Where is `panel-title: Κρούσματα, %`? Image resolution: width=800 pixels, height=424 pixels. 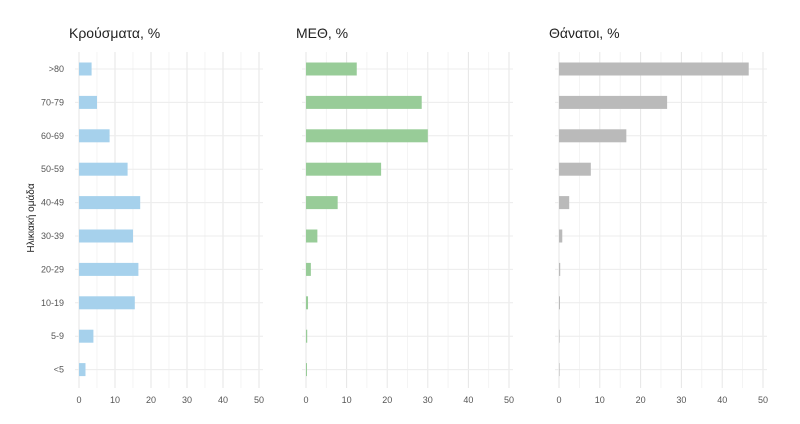 panel-title: Κρούσματα, % is located at coordinates (114, 33).